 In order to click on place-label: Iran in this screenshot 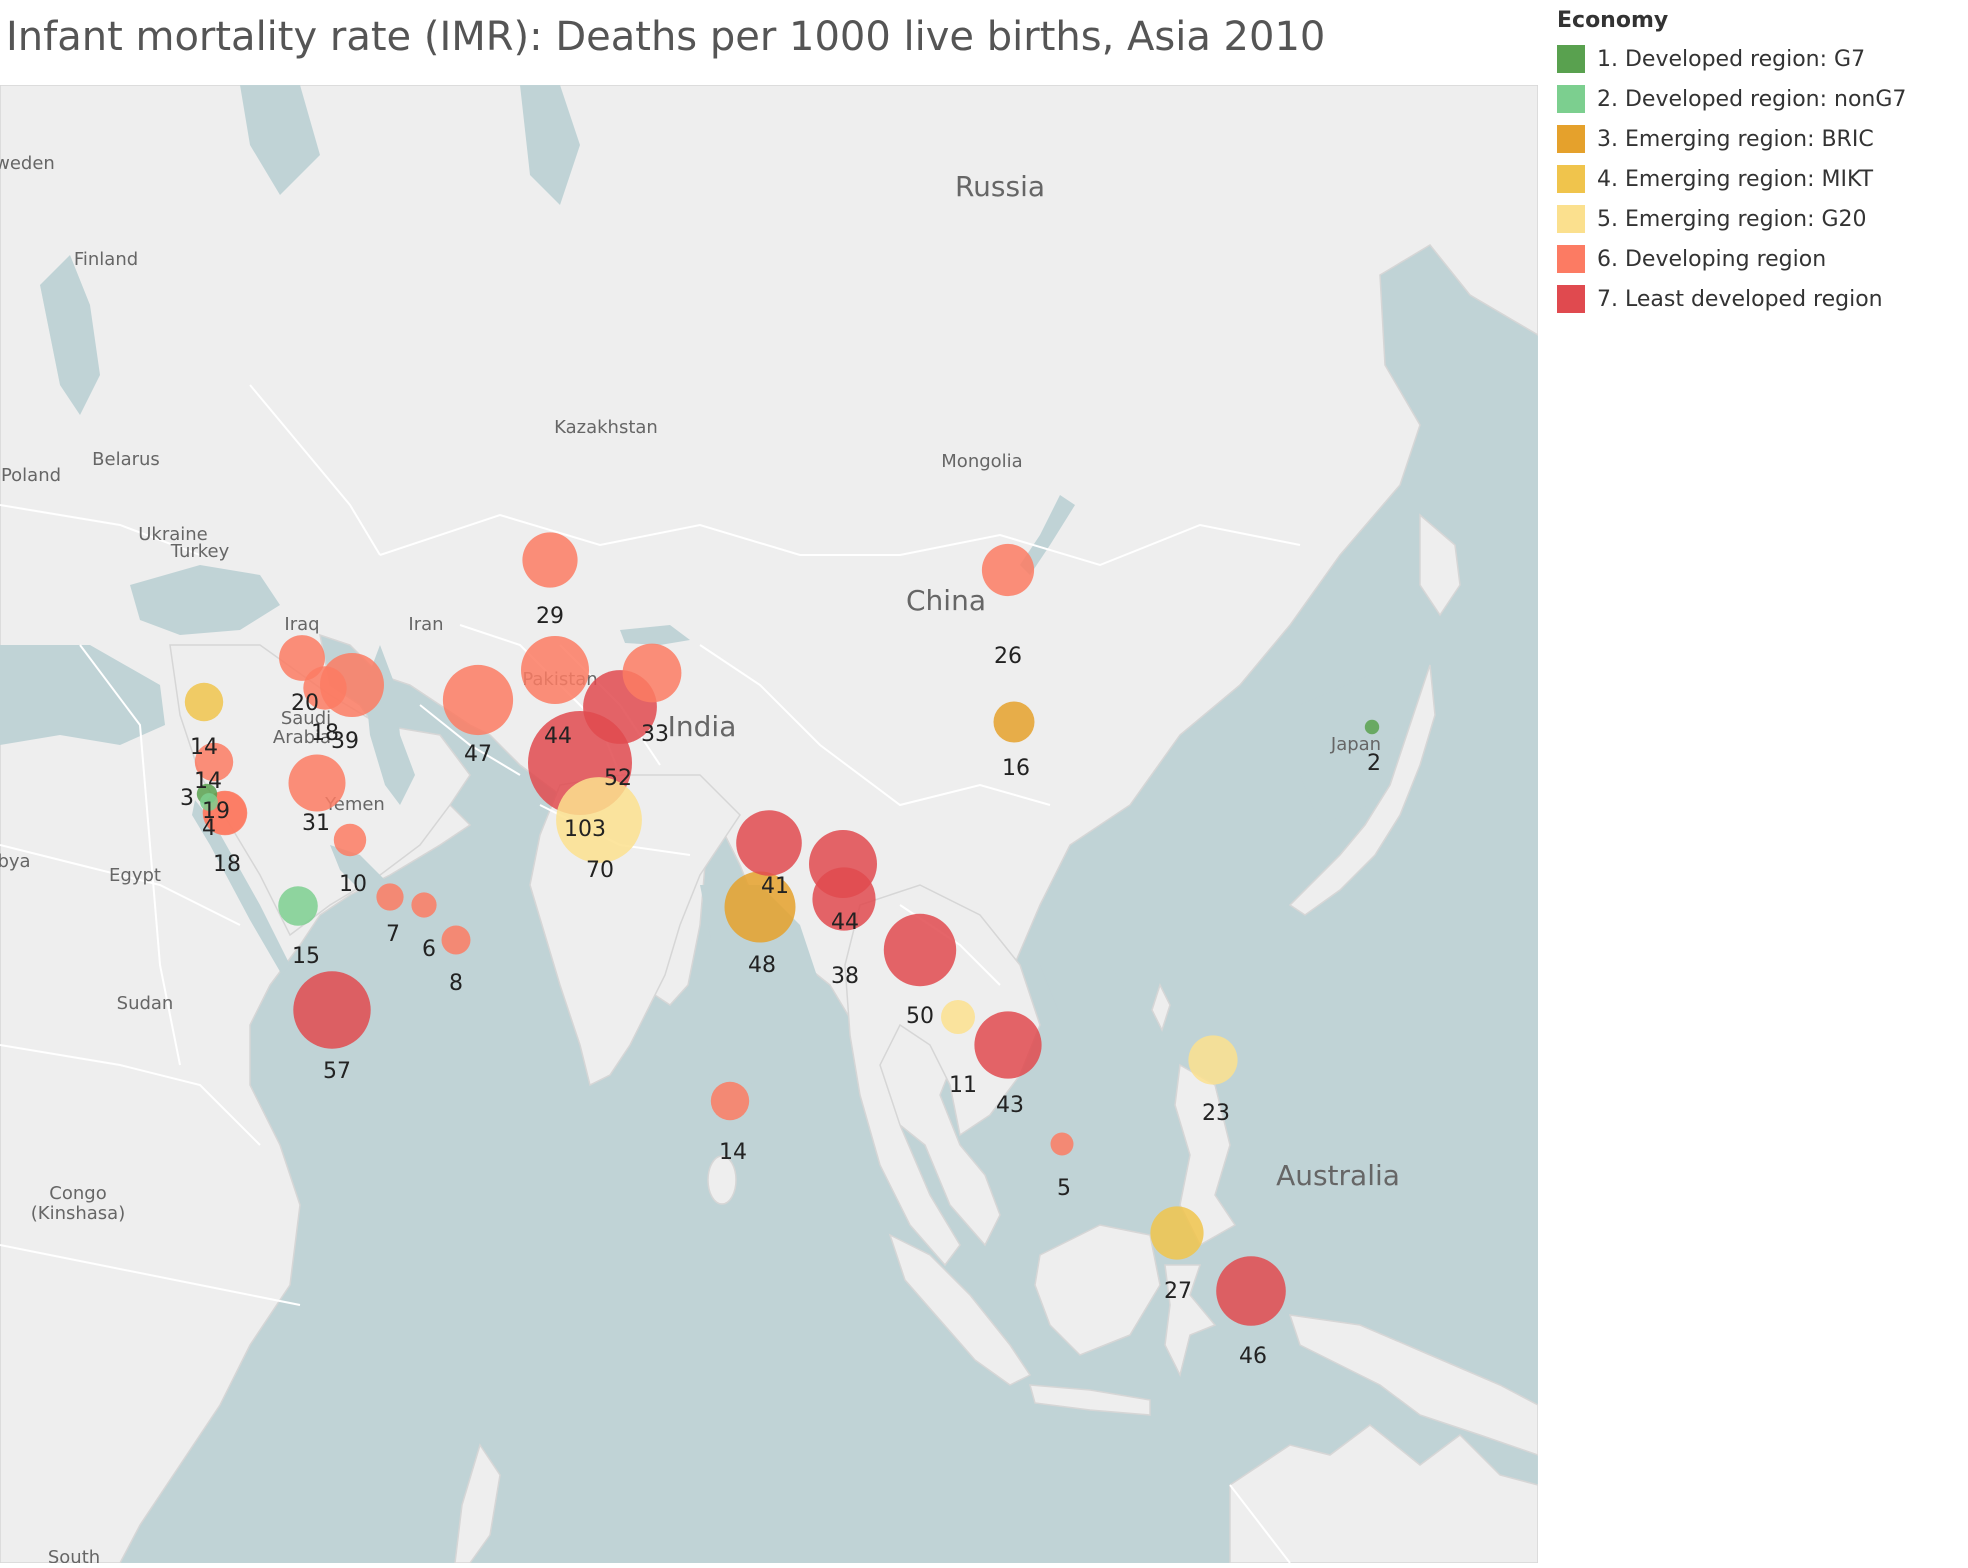, I will do `click(425, 624)`.